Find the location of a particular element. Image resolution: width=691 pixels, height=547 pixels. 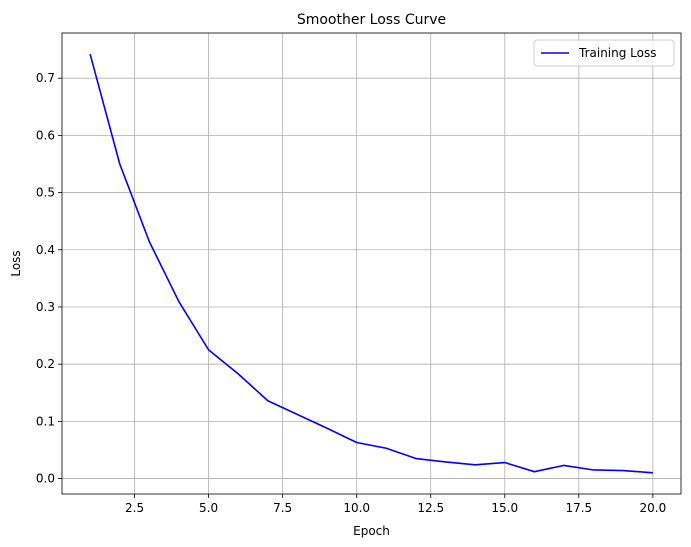

y-tick-label: 0.2 is located at coordinates (45, 364).